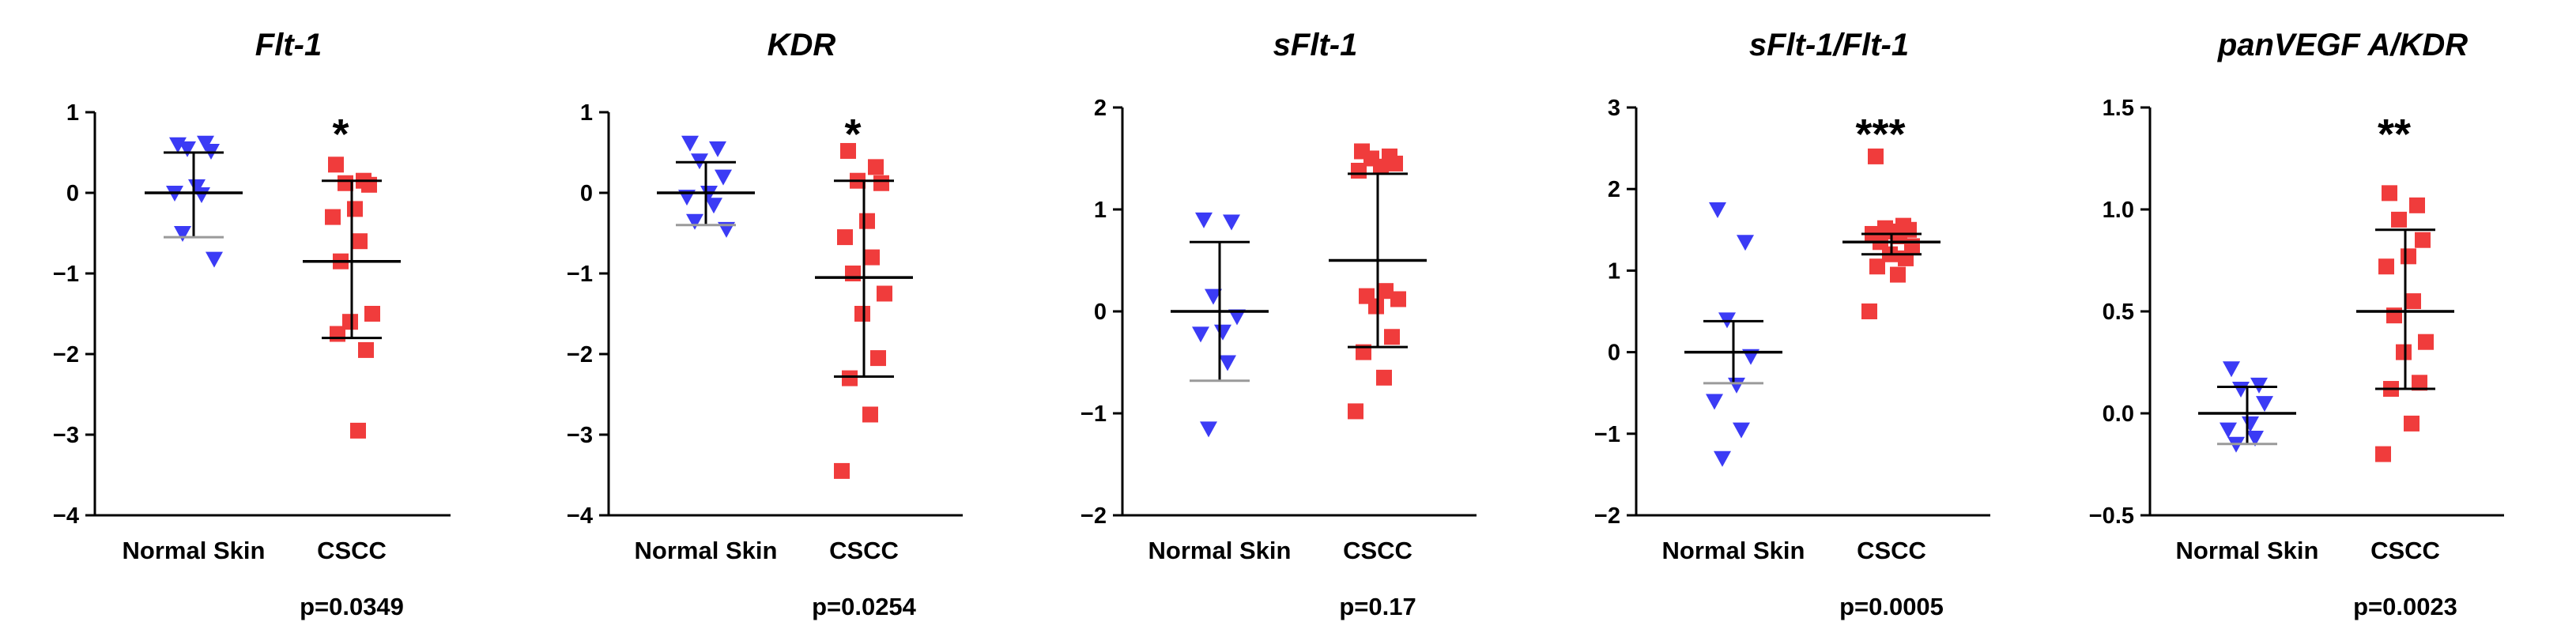 The image size is (2576, 637). What do you see at coordinates (1377, 606) in the screenshot?
I see `p-value-label: p=0.17` at bounding box center [1377, 606].